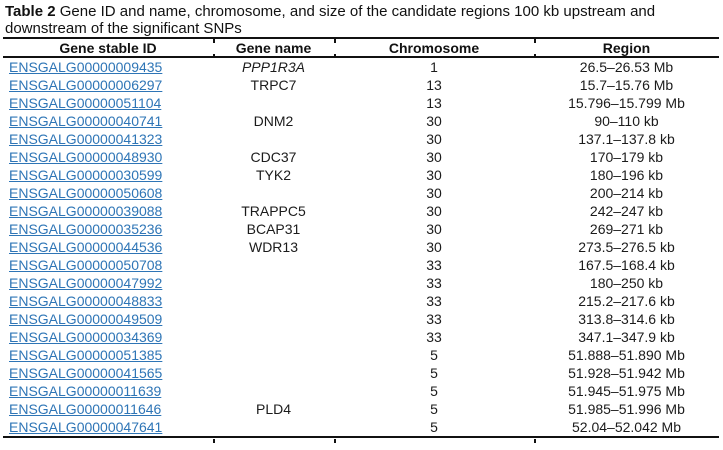 This screenshot has width=723, height=450. Describe the element at coordinates (85, 103) in the screenshot. I see `gene-id-link: ENSGALG00000051104` at that location.